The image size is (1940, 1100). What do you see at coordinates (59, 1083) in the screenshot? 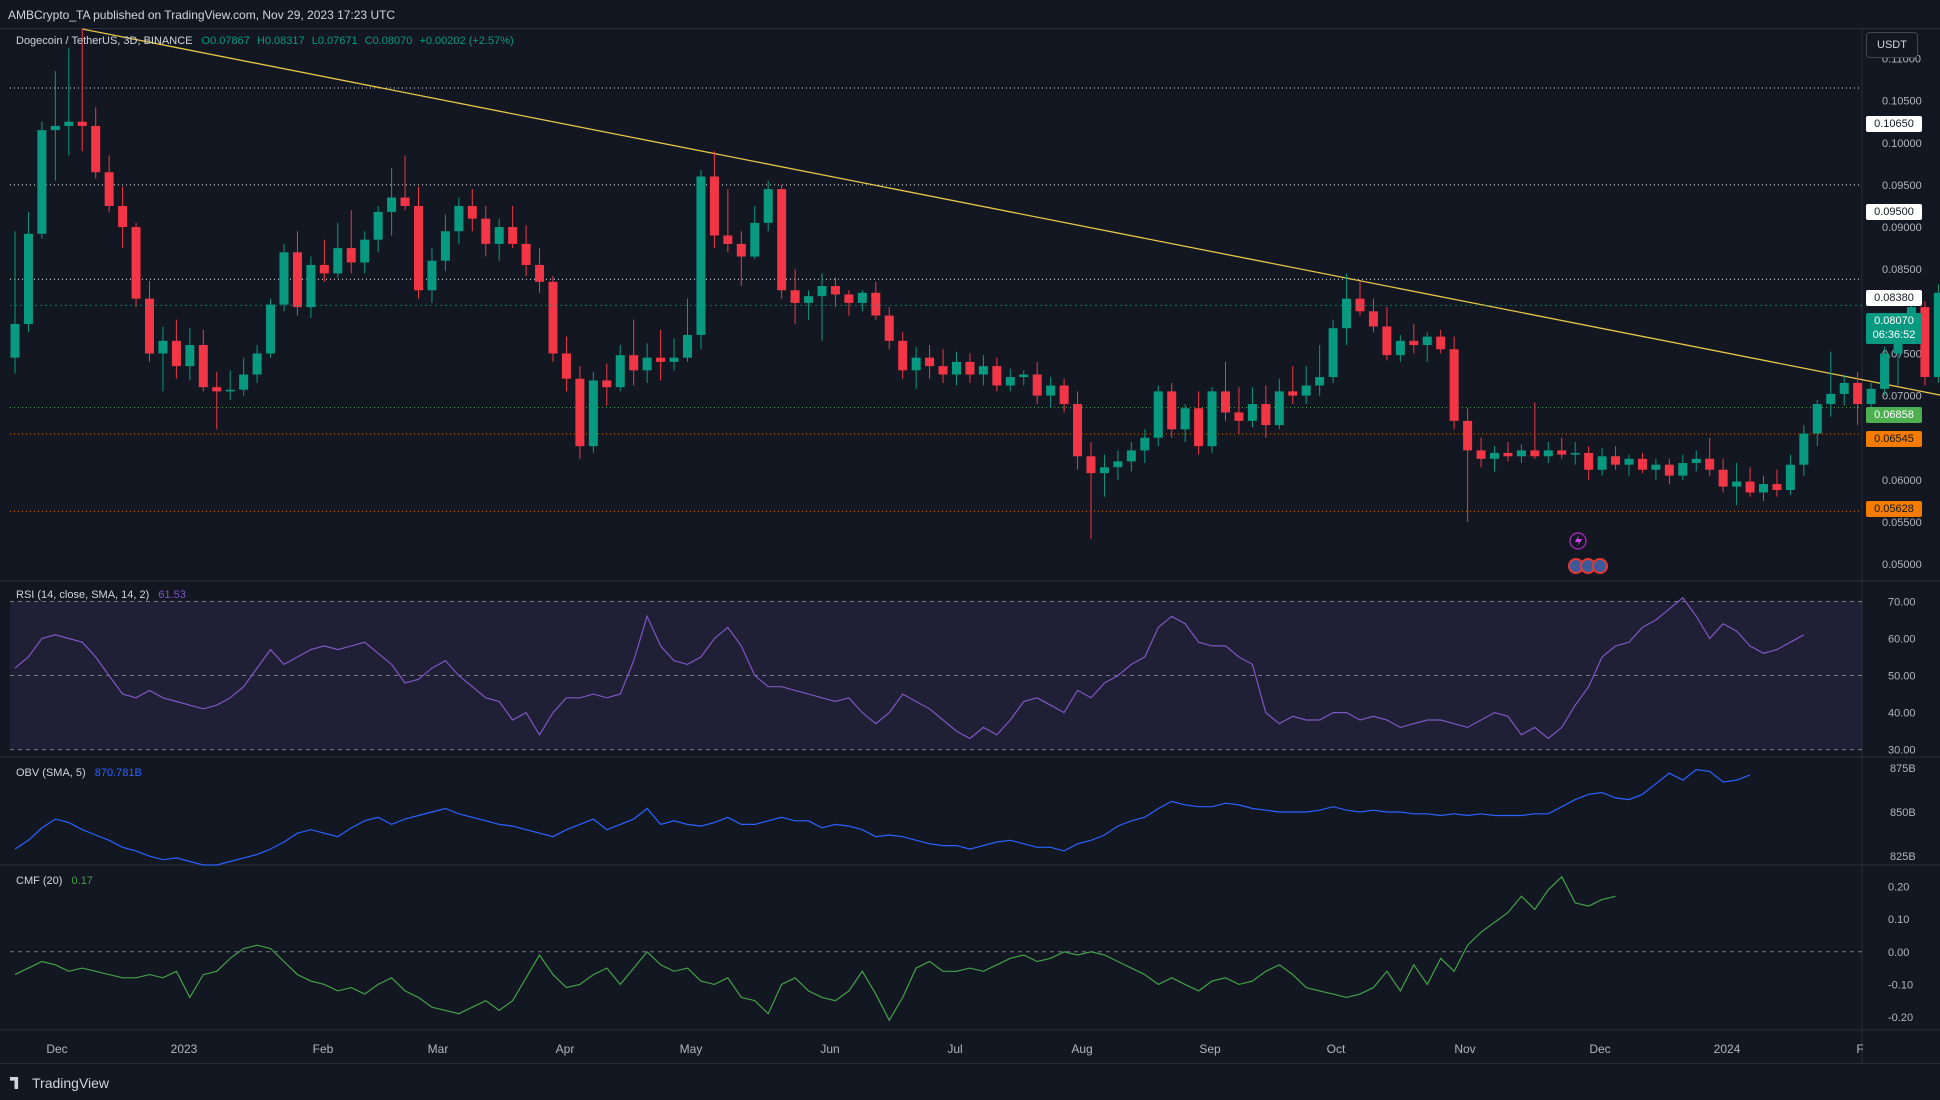
I see `tradingview-logo: TradingView` at bounding box center [59, 1083].